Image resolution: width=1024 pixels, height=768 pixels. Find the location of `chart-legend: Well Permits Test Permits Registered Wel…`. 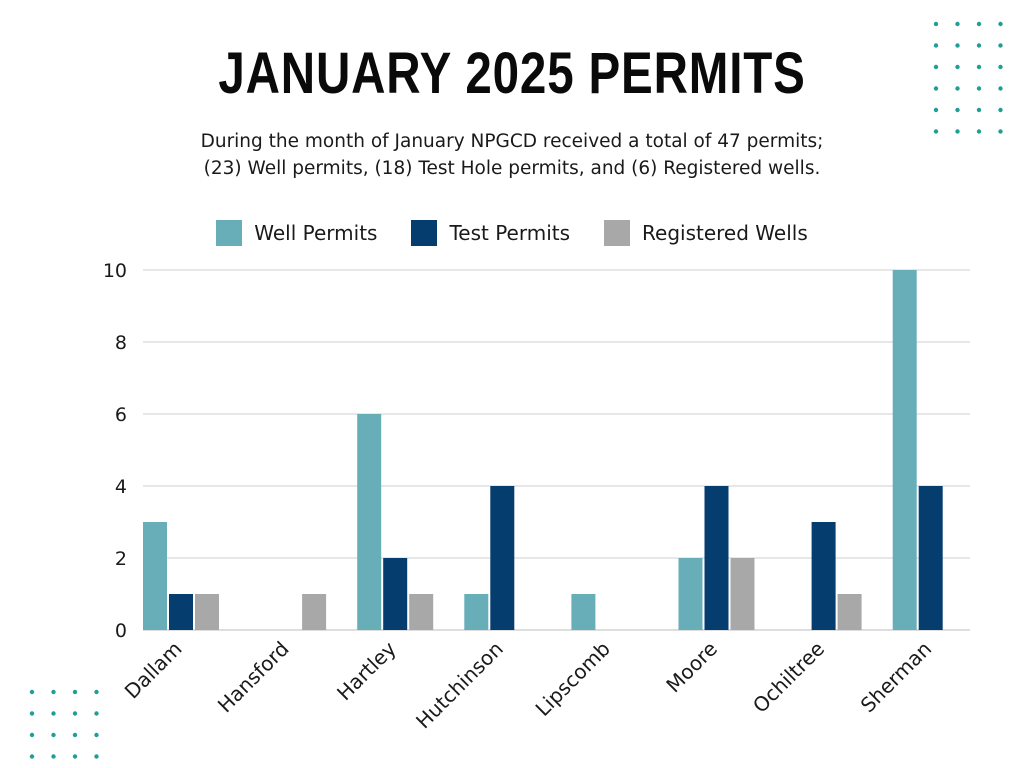

chart-legend: Well Permits Test Permits Registered Wel… is located at coordinates (512, 233).